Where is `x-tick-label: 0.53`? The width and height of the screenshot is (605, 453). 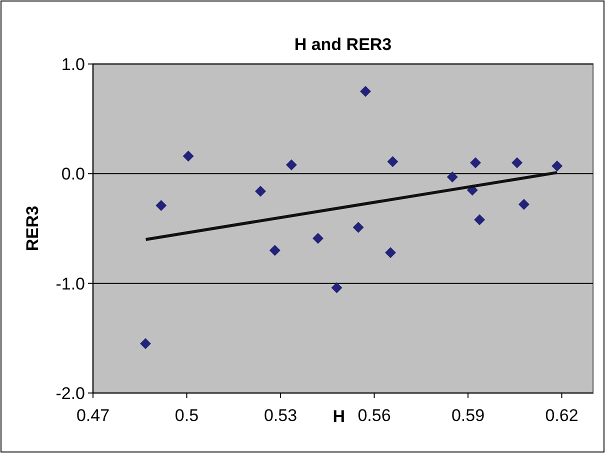
x-tick-label: 0.53 is located at coordinates (281, 415).